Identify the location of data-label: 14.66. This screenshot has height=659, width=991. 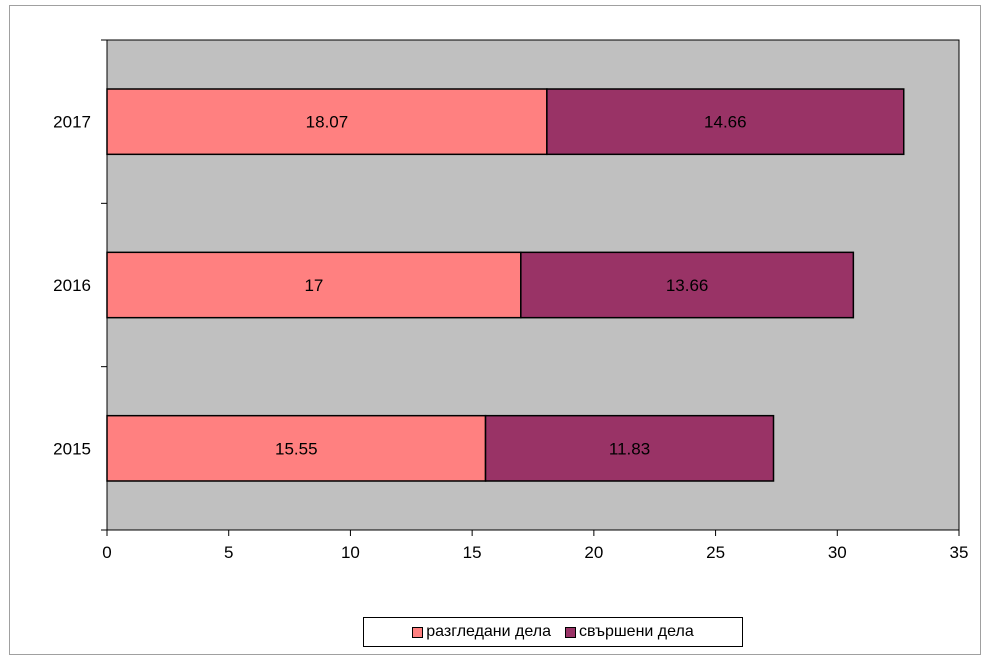
(725, 122).